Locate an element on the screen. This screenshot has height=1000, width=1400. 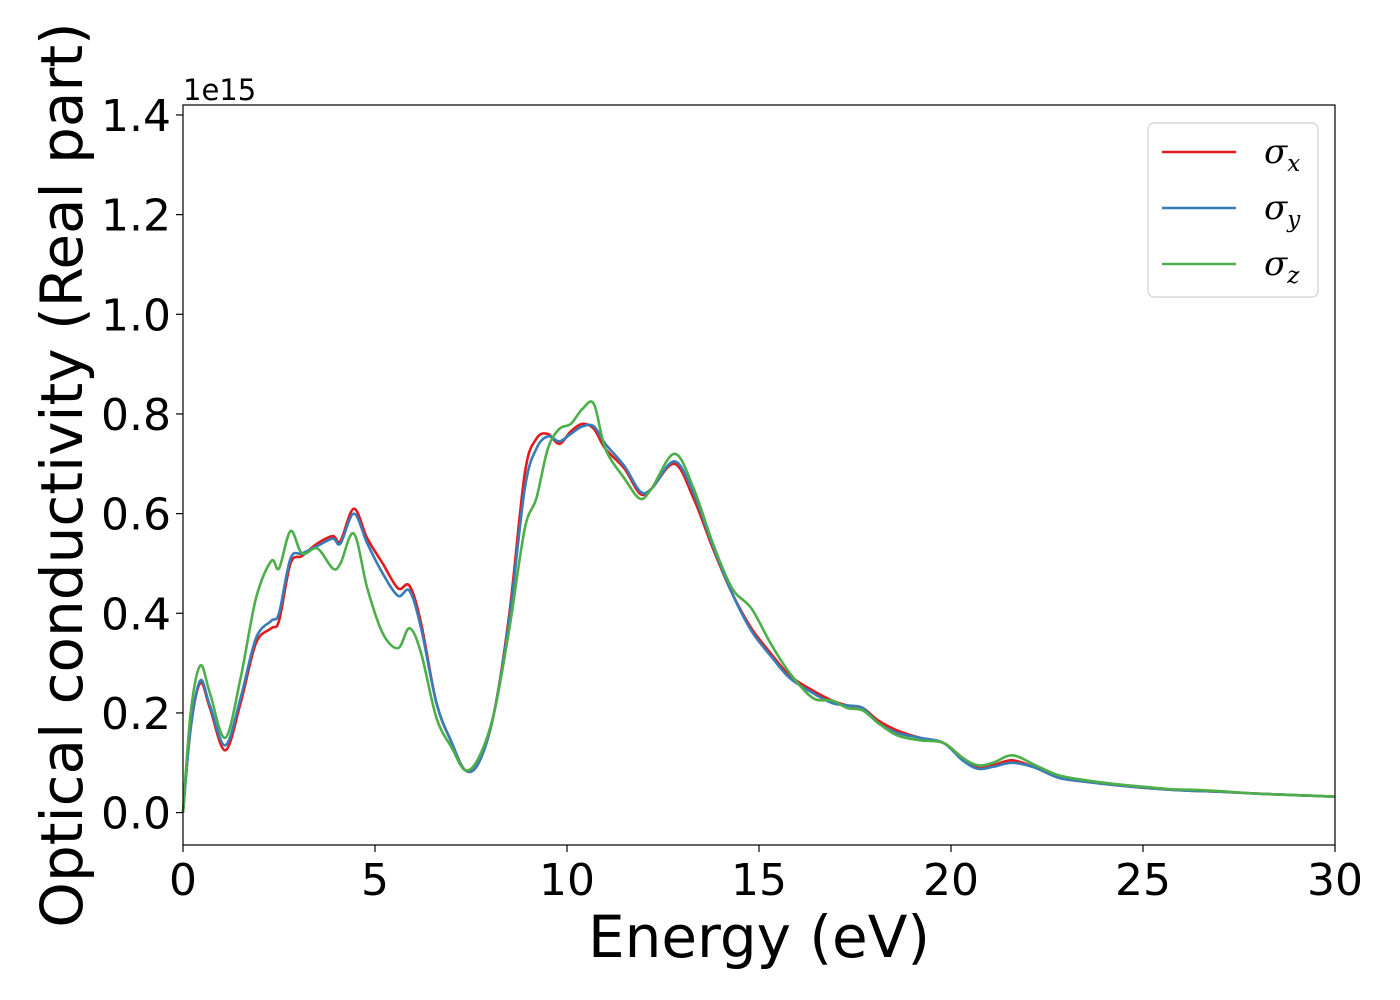
y-tick-label: 1.4 is located at coordinates (136, 116).